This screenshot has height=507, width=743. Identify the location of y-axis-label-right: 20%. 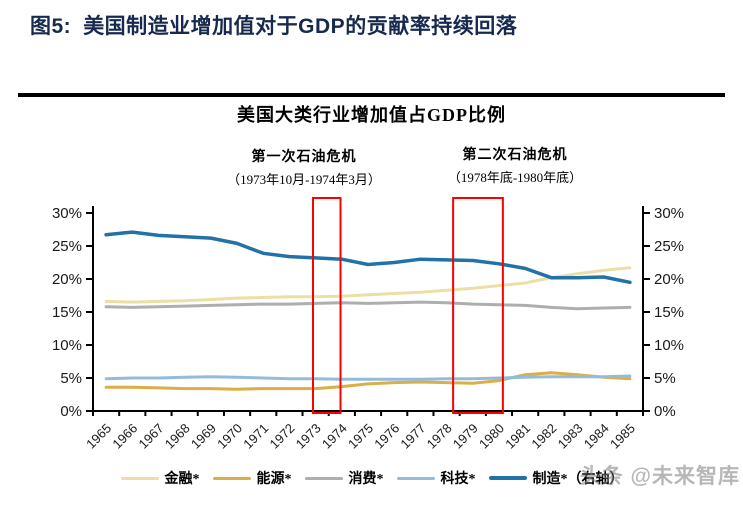
(669, 279).